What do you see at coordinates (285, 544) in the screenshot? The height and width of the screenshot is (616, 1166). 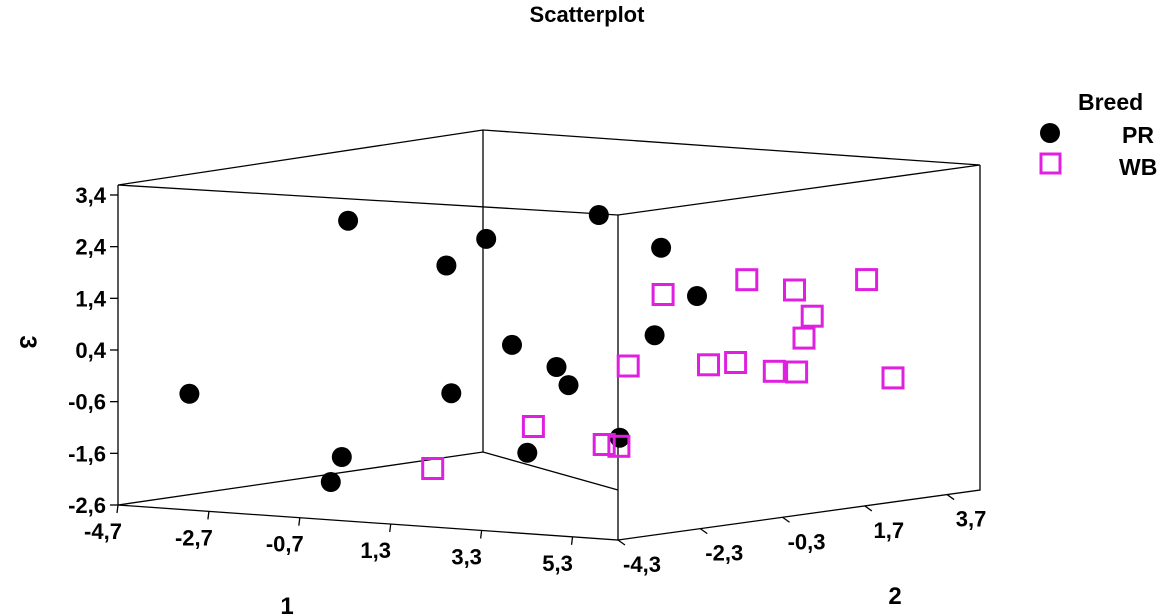 I see `x-tick-label: -0,7` at bounding box center [285, 544].